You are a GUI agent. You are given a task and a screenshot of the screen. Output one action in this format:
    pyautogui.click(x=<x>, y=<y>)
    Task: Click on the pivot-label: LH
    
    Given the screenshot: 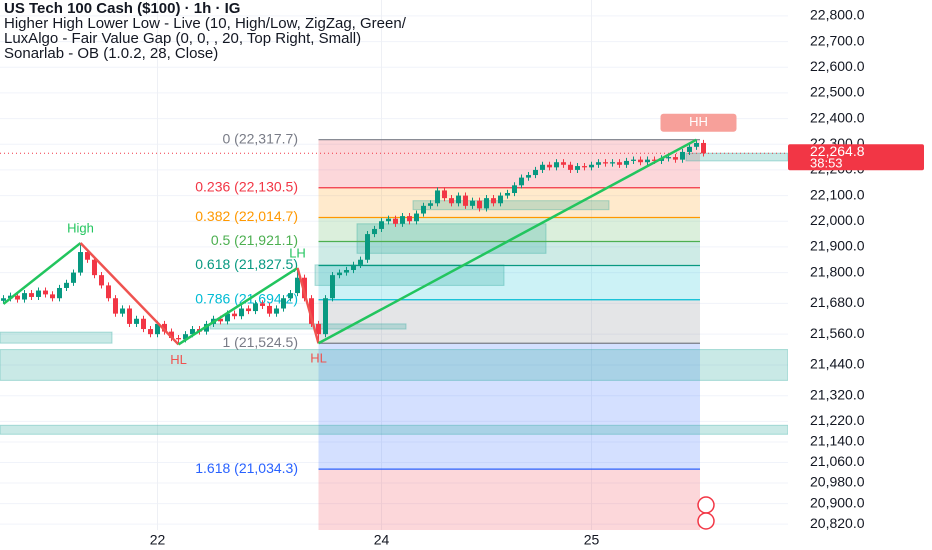 What is the action you would take?
    pyautogui.click(x=297, y=252)
    